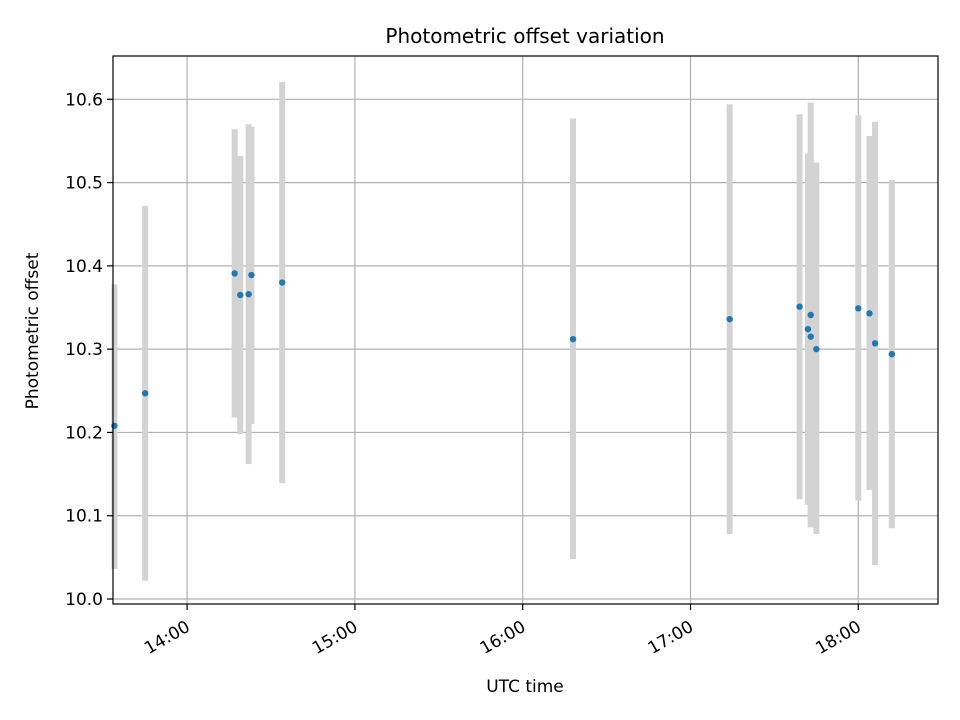 Image resolution: width=960 pixels, height=720 pixels. I want to click on y-tick-label: 10.1, so click(84, 517).